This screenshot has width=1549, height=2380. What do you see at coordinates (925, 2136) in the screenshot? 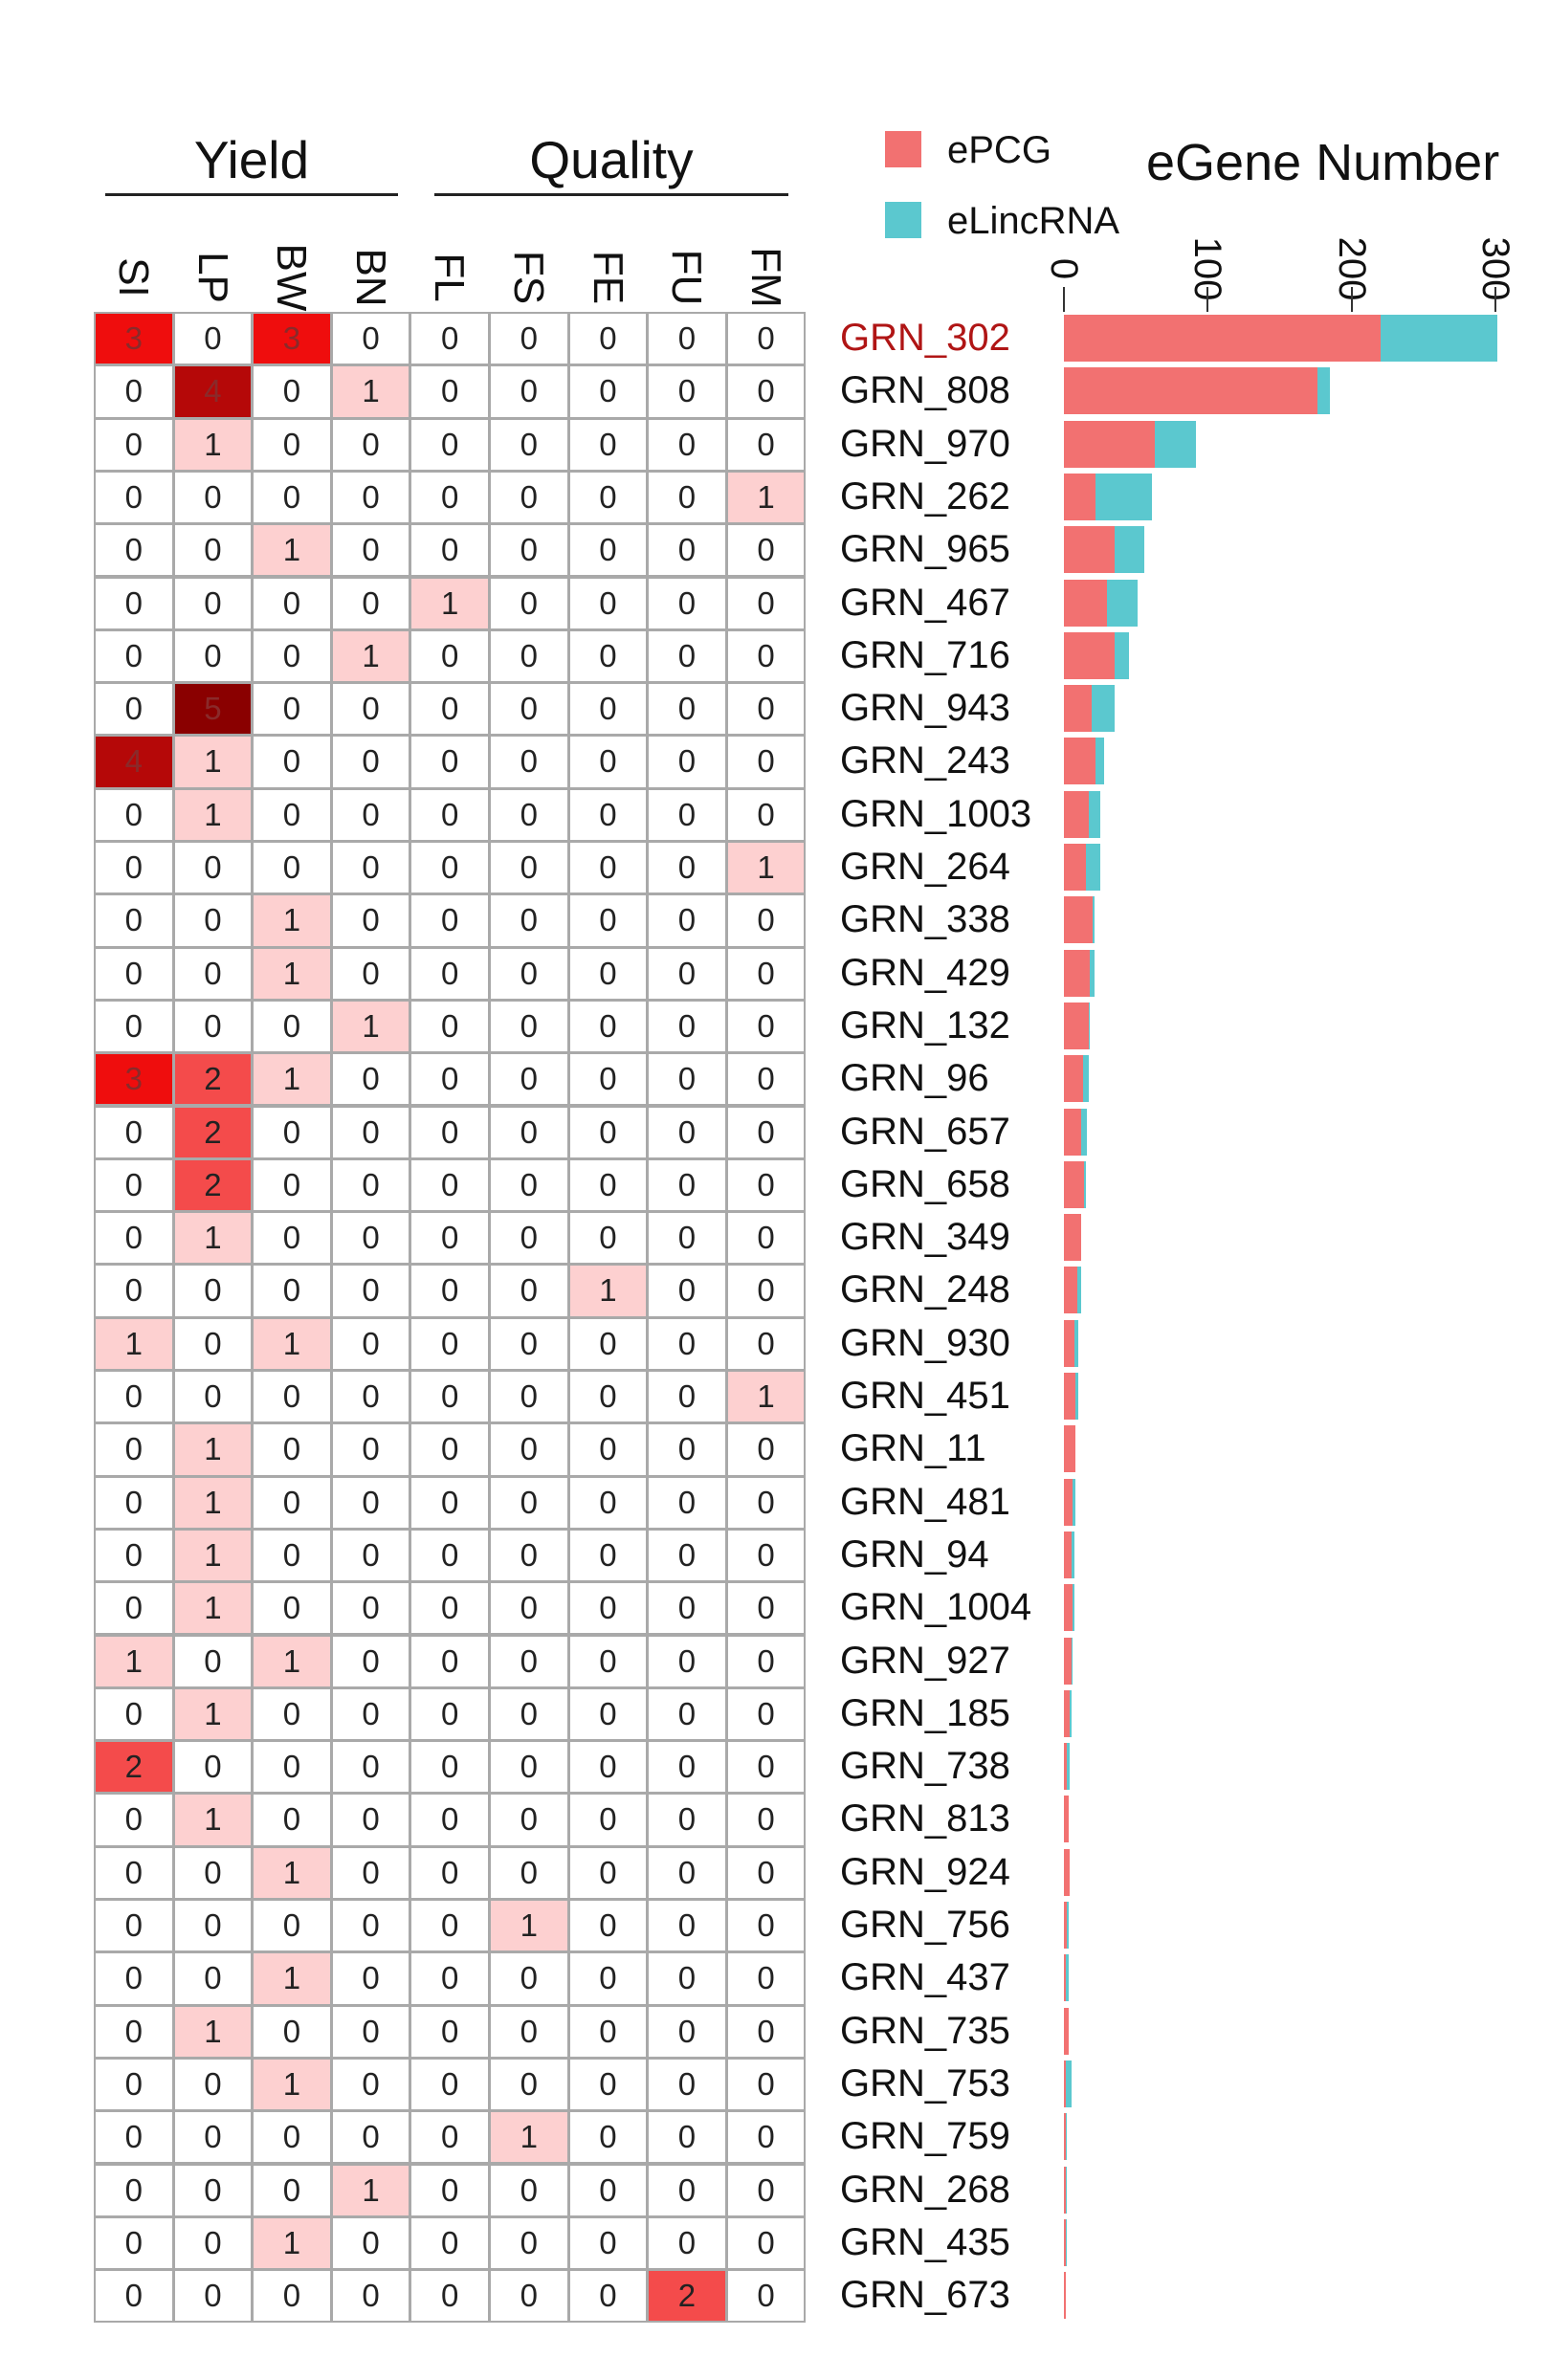
I see `row-label: GRN_759` at bounding box center [925, 2136].